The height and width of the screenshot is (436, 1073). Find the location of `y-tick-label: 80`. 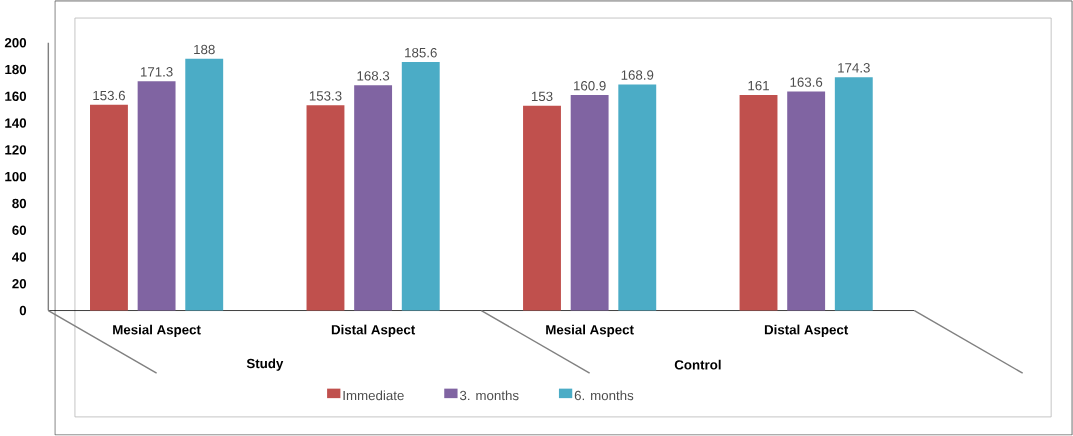

y-tick-label: 80 is located at coordinates (19, 203).